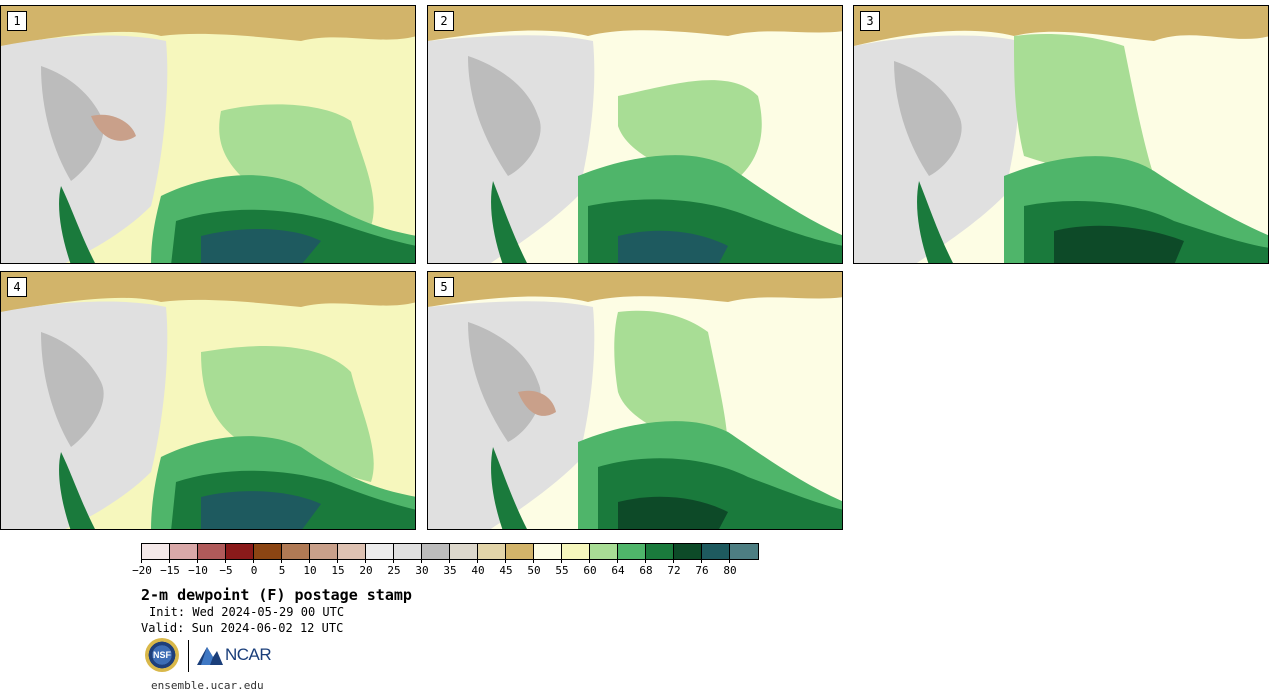 The image size is (1280, 696). What do you see at coordinates (188, 656) in the screenshot?
I see `logo-divider` at bounding box center [188, 656].